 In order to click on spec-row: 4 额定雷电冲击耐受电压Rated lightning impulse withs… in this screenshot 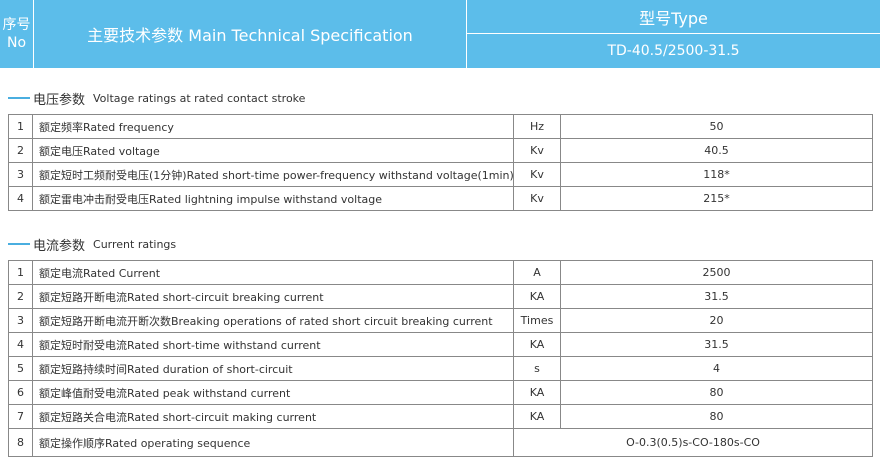, I will do `click(440, 198)`.